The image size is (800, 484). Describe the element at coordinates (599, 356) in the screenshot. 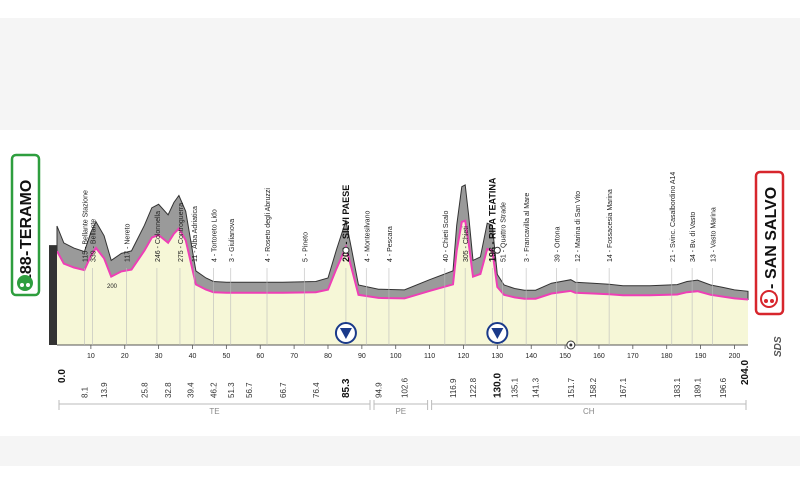

I see `km-tick-label: 160` at that location.